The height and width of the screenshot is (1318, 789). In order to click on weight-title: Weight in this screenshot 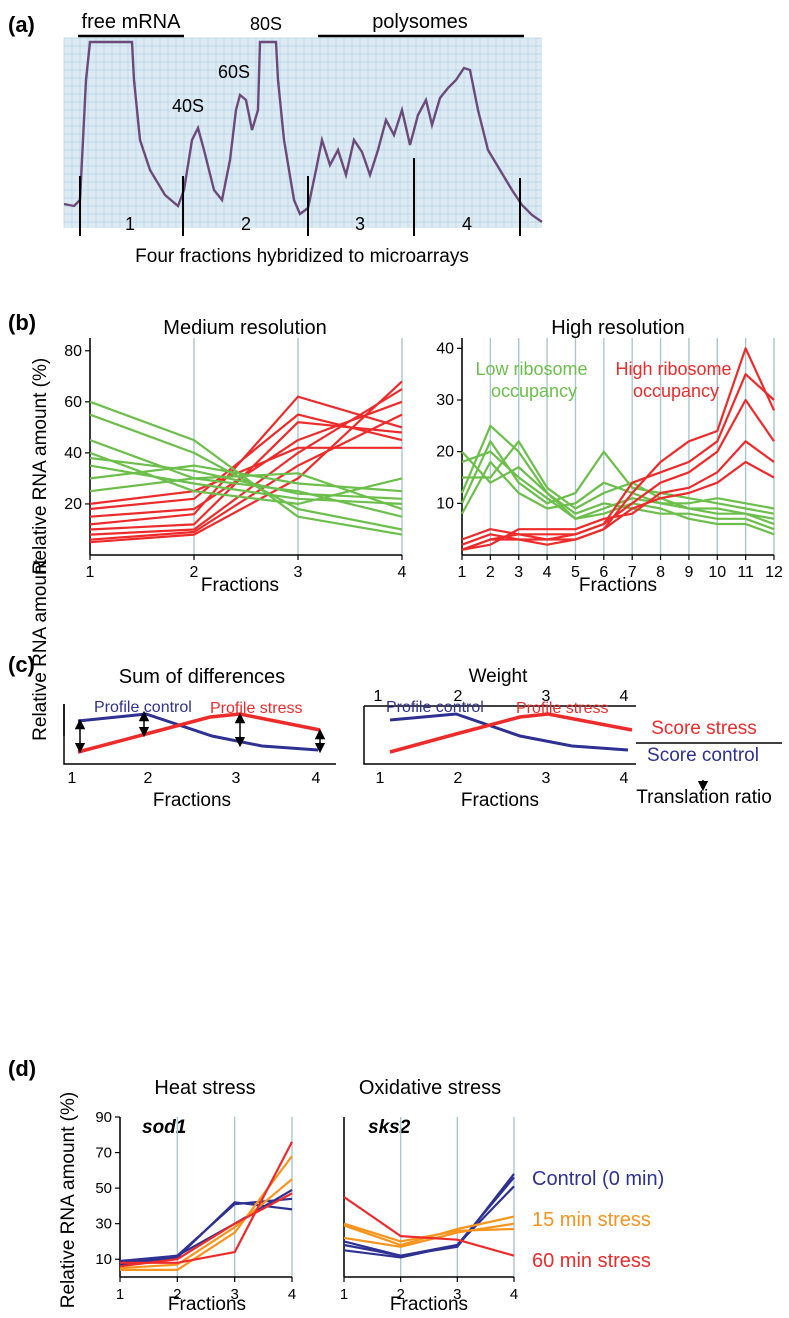, I will do `click(499, 676)`.